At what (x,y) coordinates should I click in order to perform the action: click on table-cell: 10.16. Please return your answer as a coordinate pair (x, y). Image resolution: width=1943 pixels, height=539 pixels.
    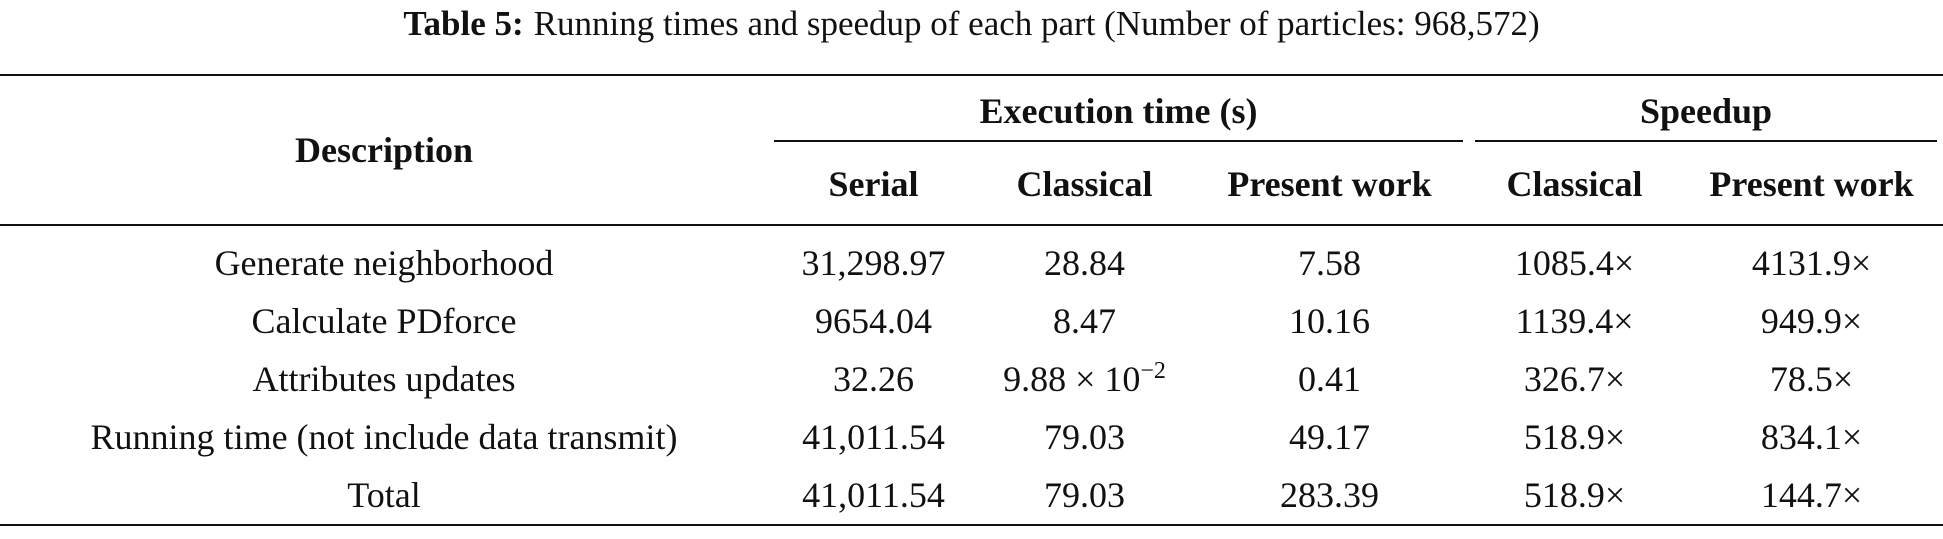
    Looking at the image, I should click on (1330, 321).